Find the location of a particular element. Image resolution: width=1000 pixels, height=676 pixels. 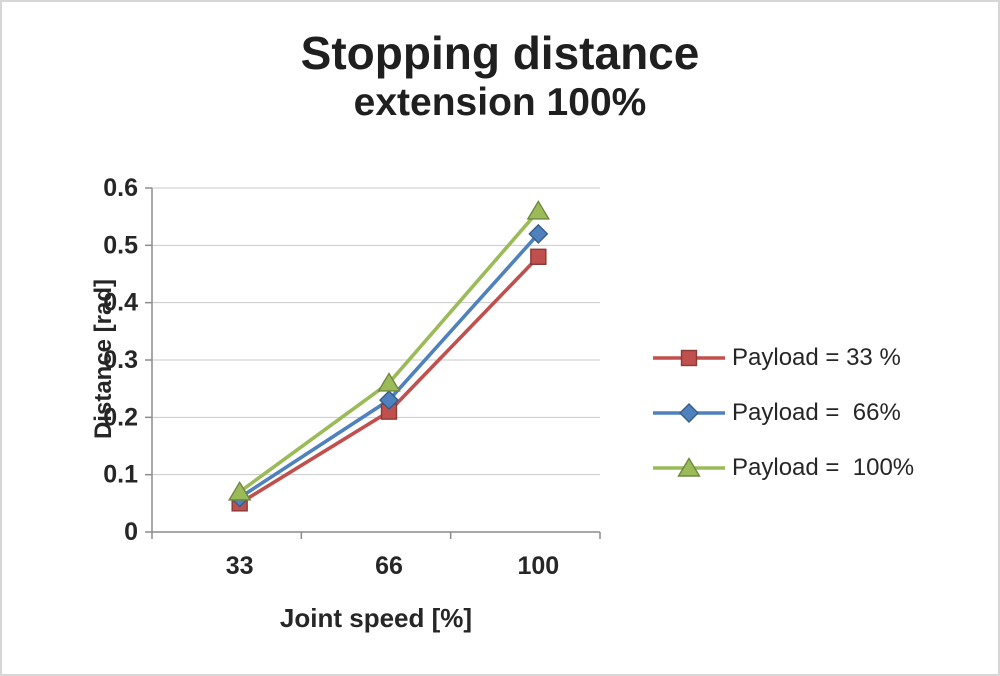

svg-text: 66 is located at coordinates (389, 566).